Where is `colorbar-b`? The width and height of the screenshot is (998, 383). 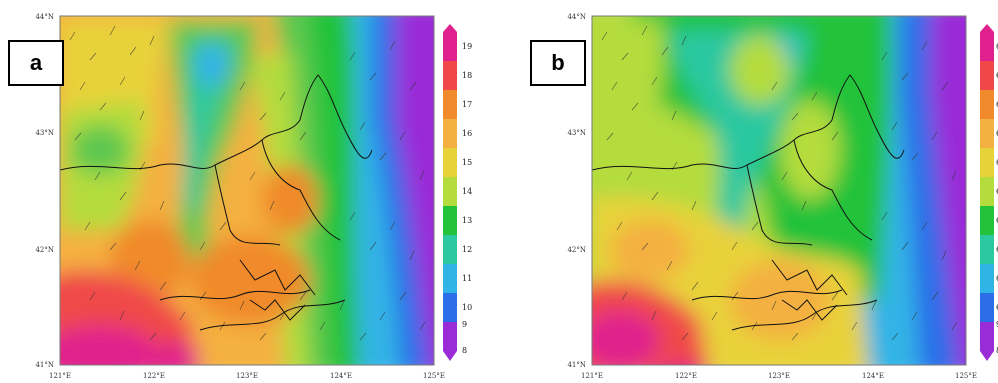 colorbar-b is located at coordinates (987, 192).